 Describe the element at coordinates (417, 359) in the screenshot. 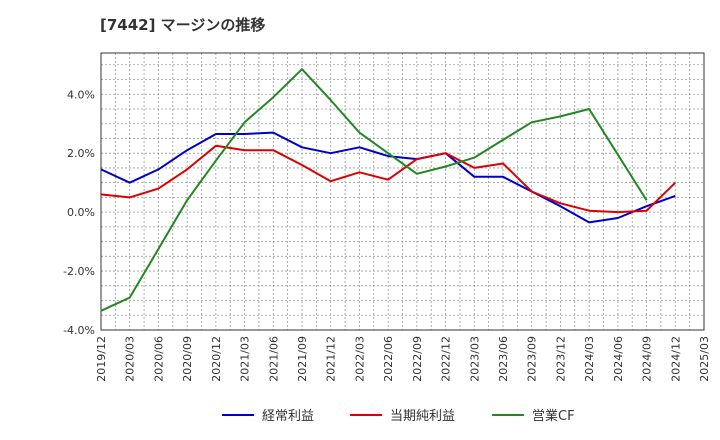

I see `x-tick-label: 2022/09` at that location.